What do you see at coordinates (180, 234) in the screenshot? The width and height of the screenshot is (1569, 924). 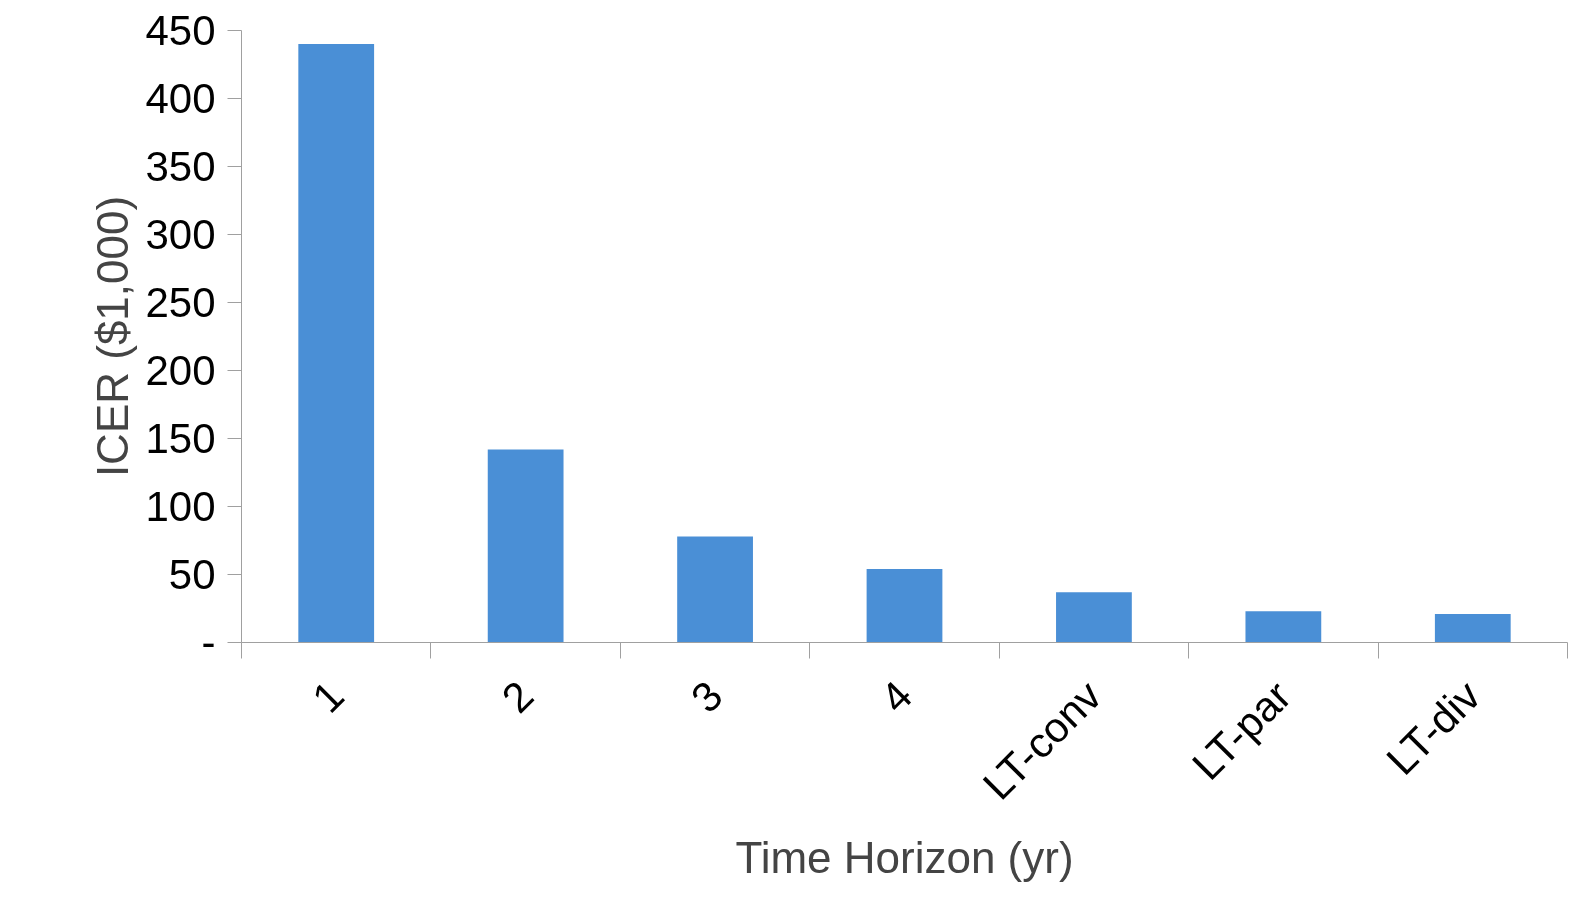 I see `y-tick-label: 300` at bounding box center [180, 234].